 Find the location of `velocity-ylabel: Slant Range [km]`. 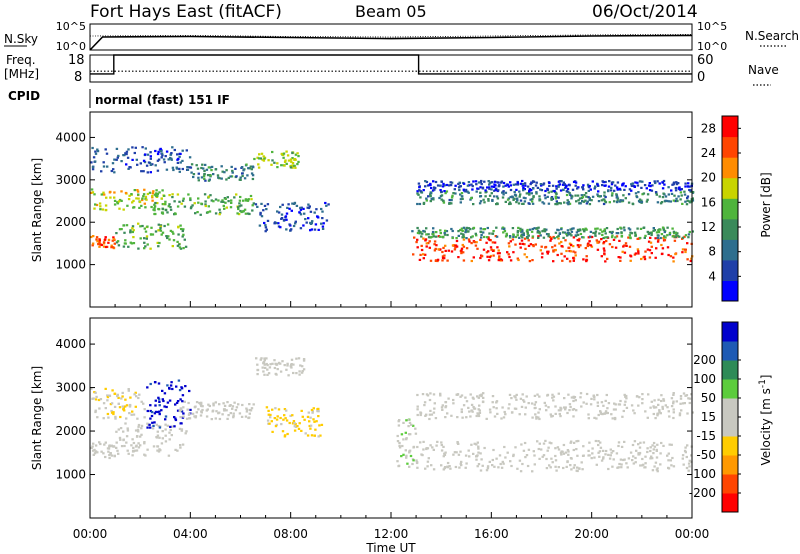

velocity-ylabel: Slant Range [km] is located at coordinates (37, 418).